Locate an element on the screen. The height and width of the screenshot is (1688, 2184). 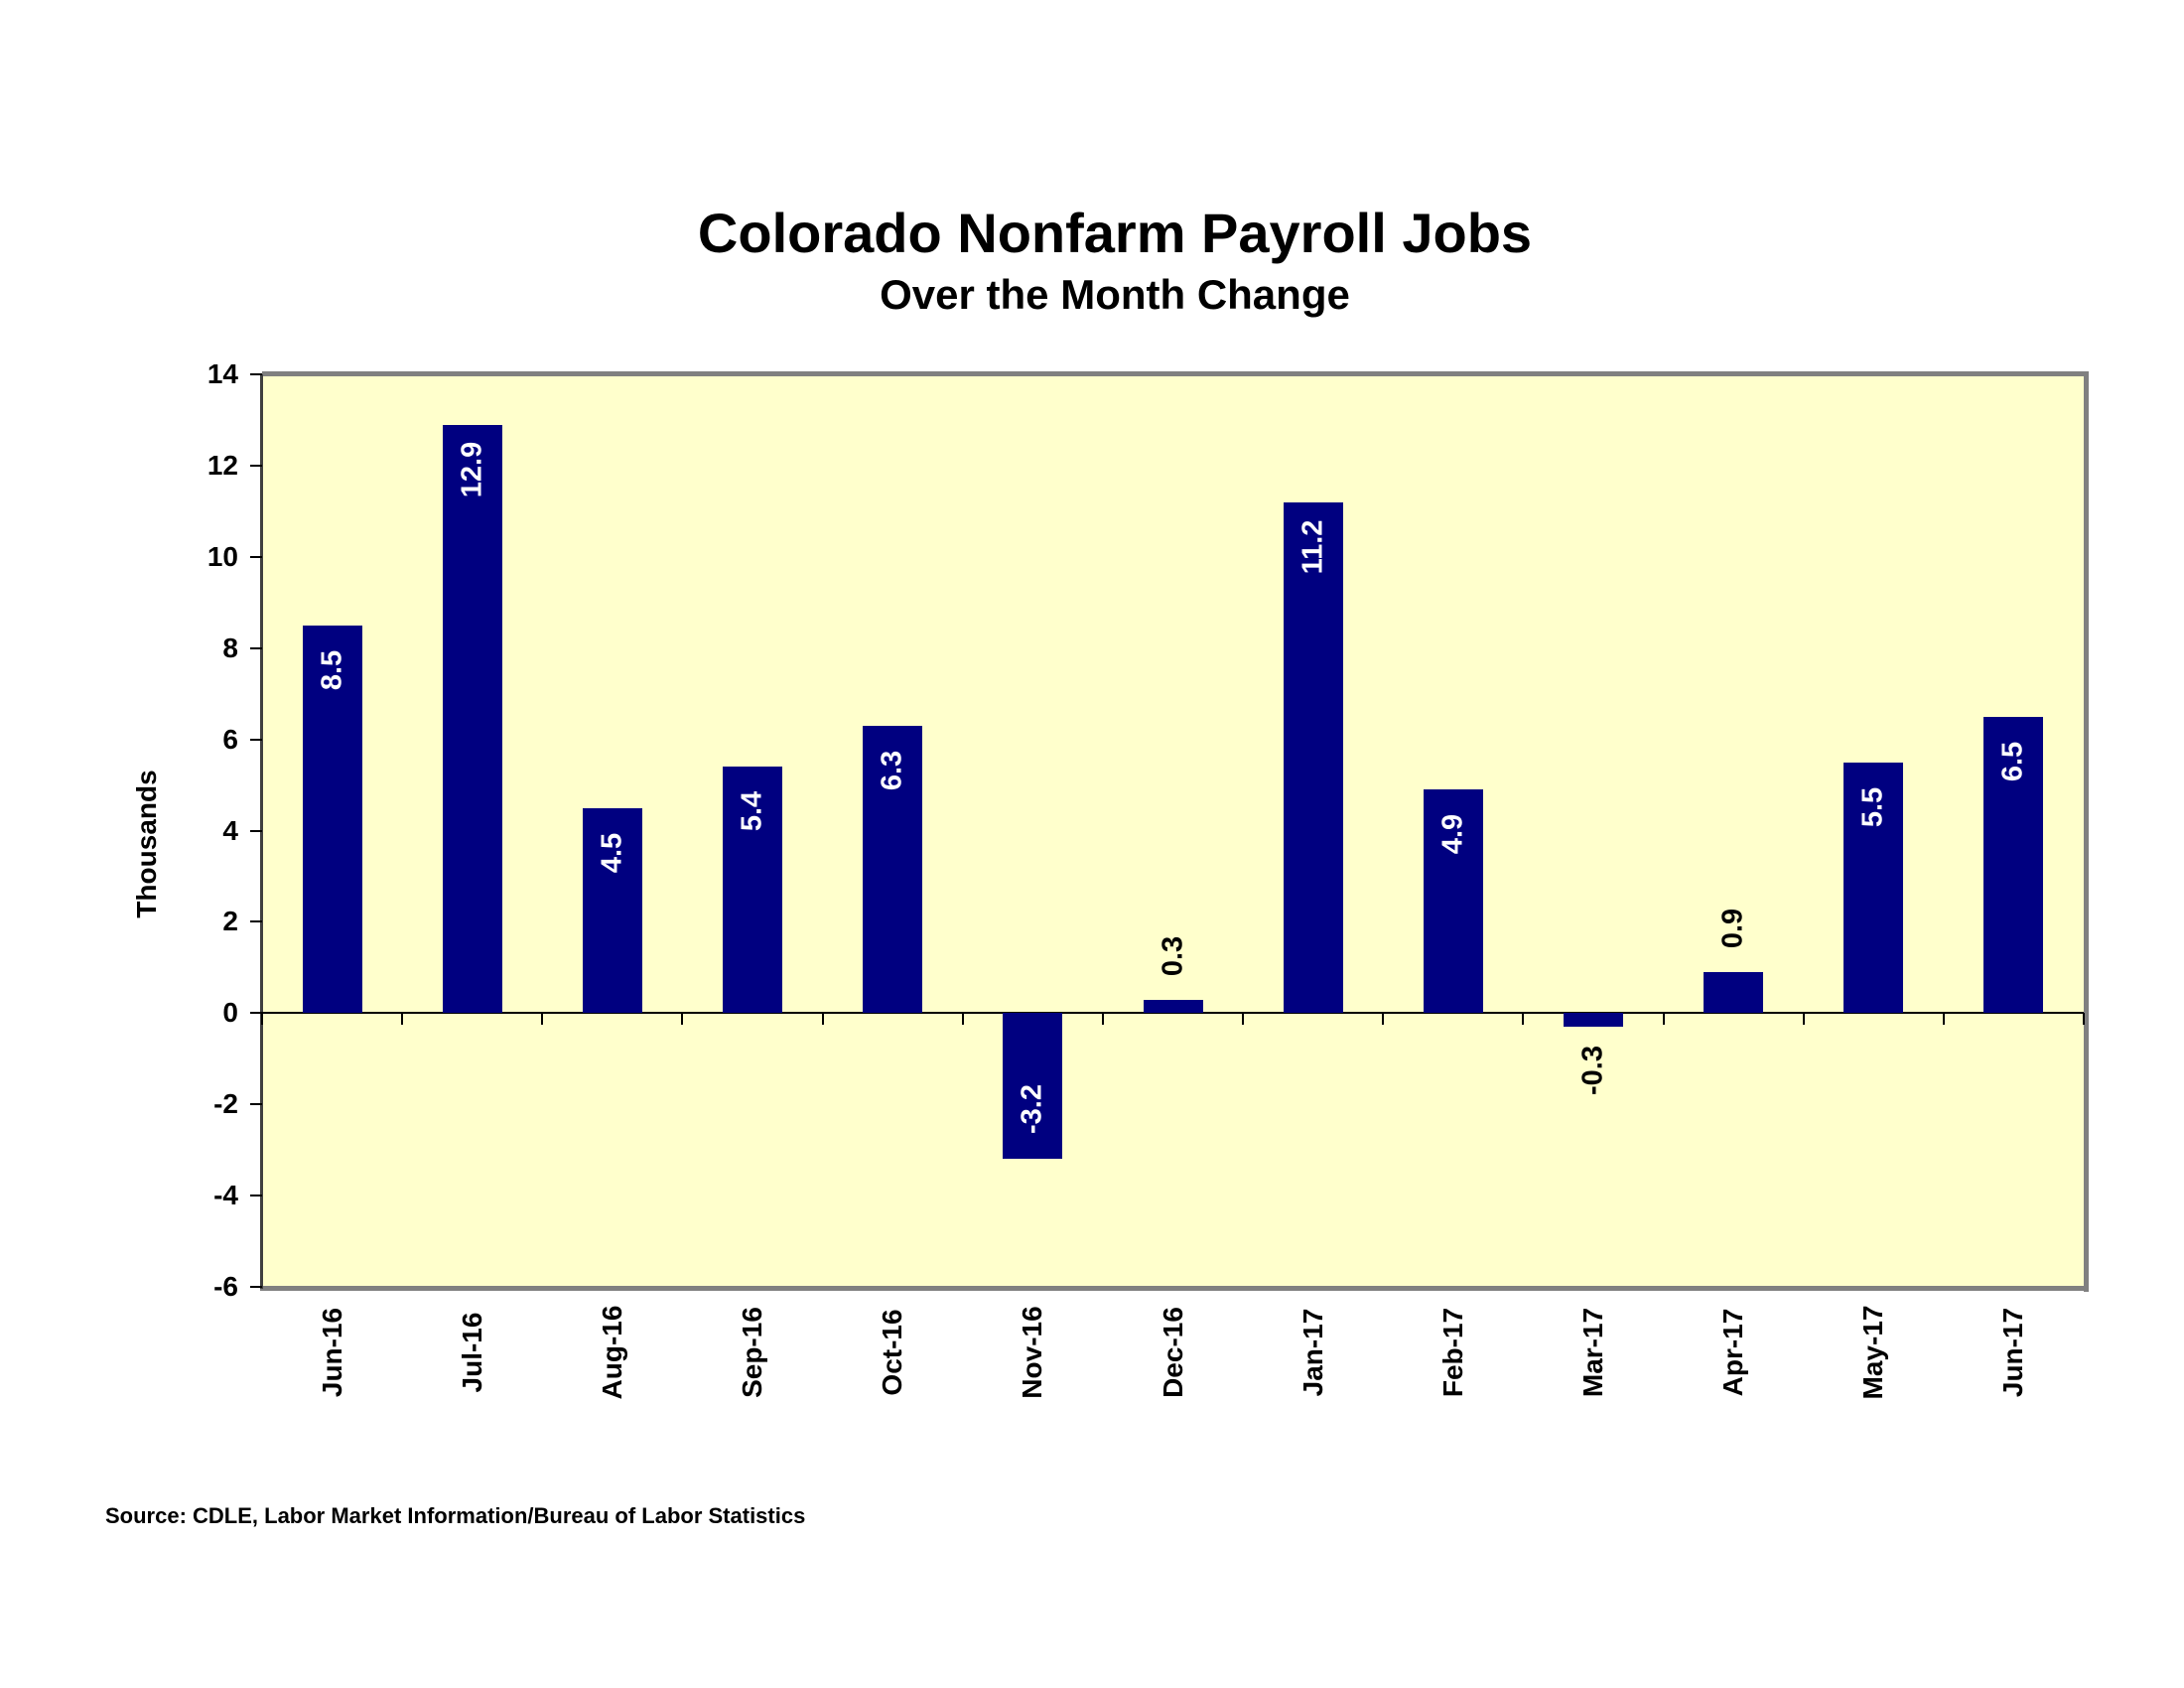
y-tick-label: 8 is located at coordinates (230, 647).